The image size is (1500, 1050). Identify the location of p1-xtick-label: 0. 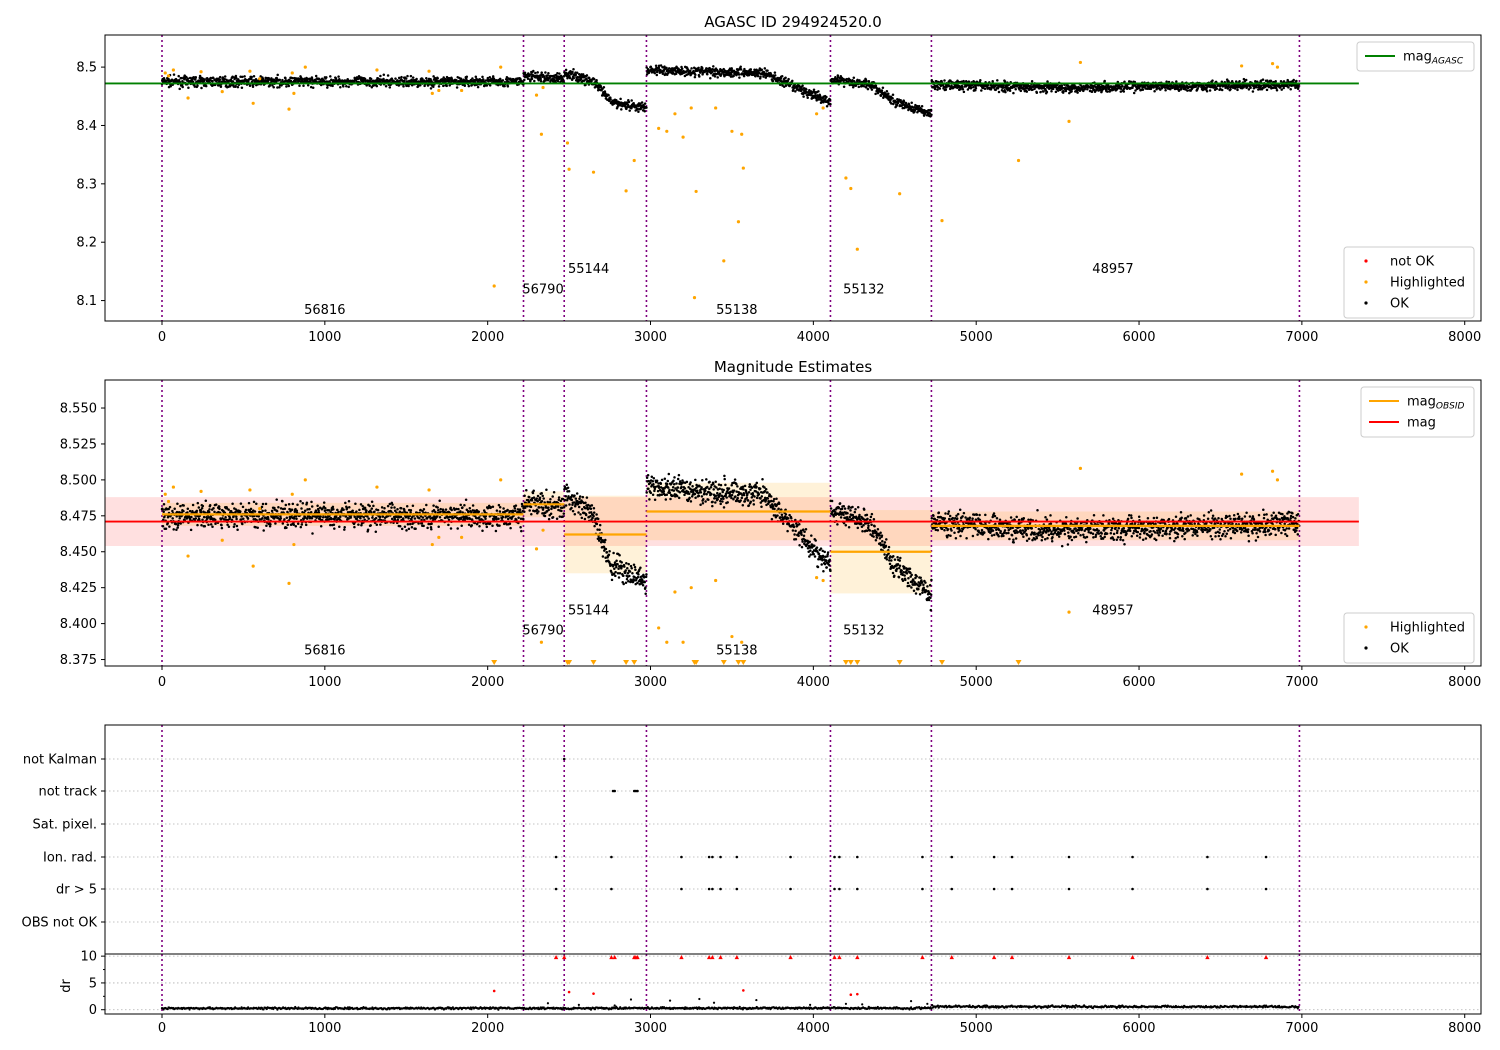
(162, 337).